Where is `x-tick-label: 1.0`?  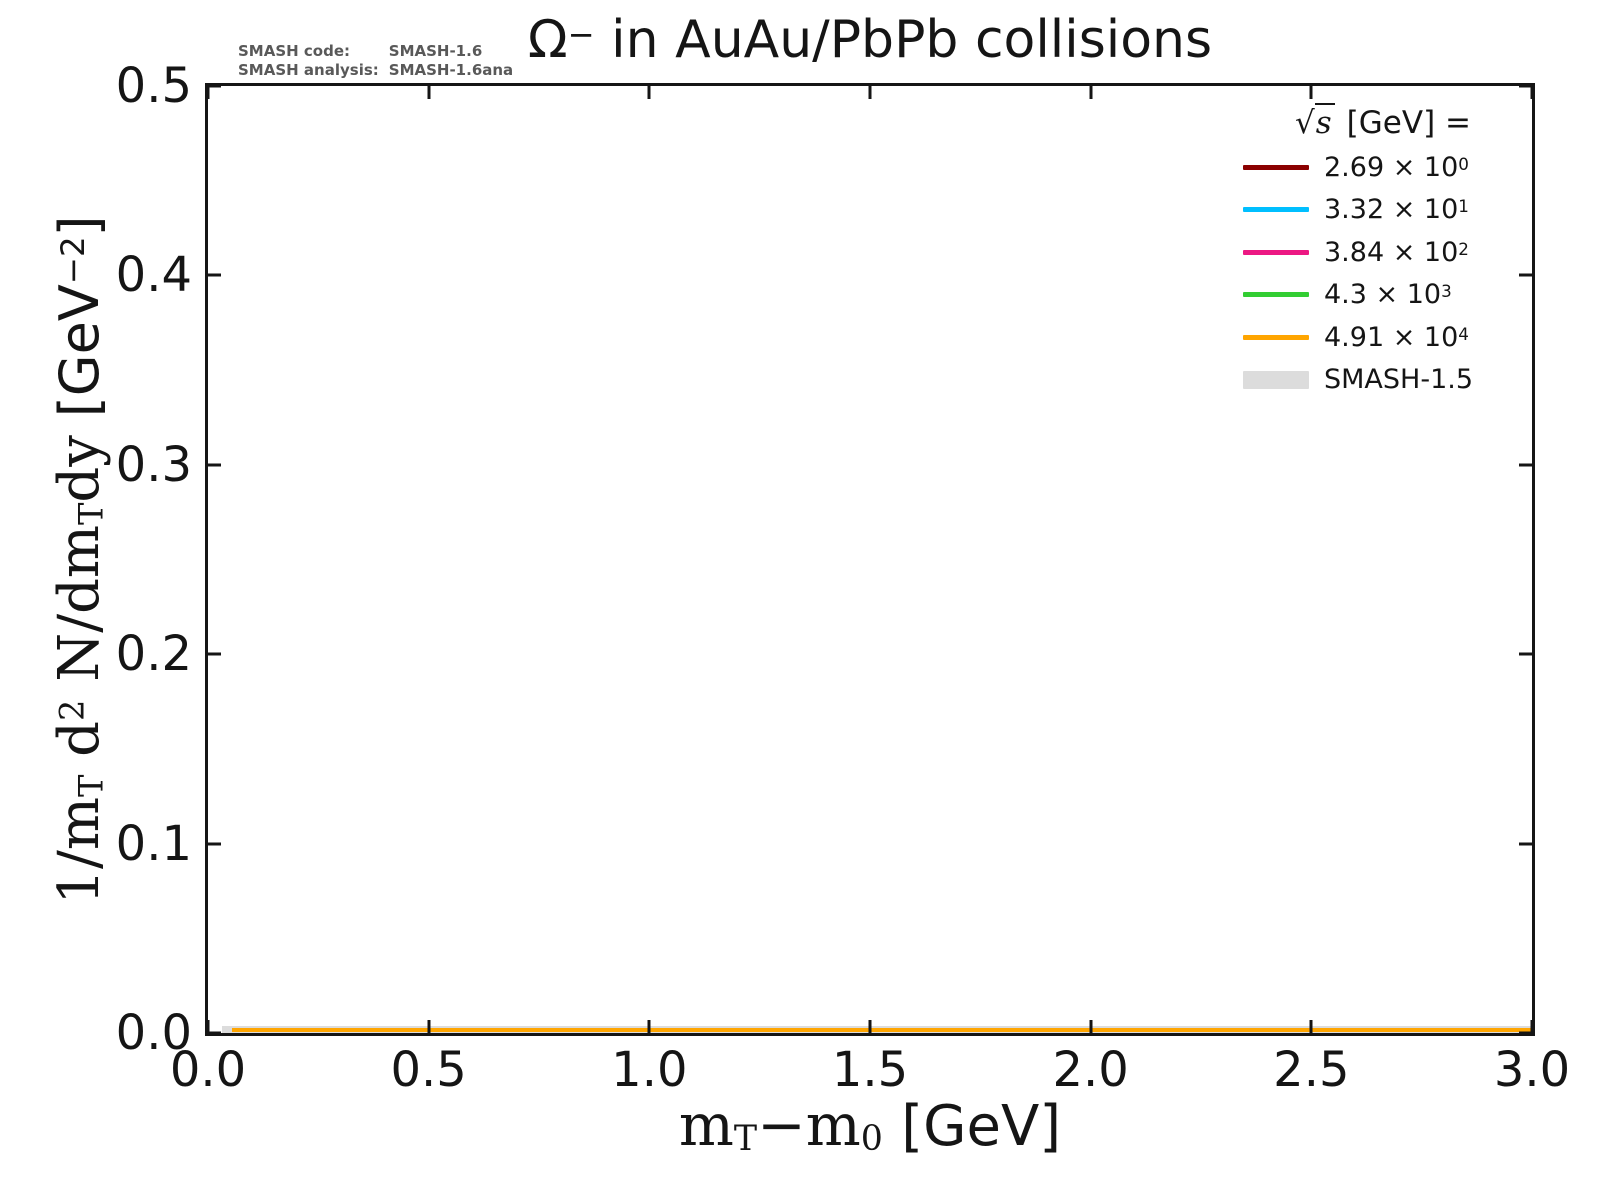
x-tick-label: 1.0 is located at coordinates (649, 1070).